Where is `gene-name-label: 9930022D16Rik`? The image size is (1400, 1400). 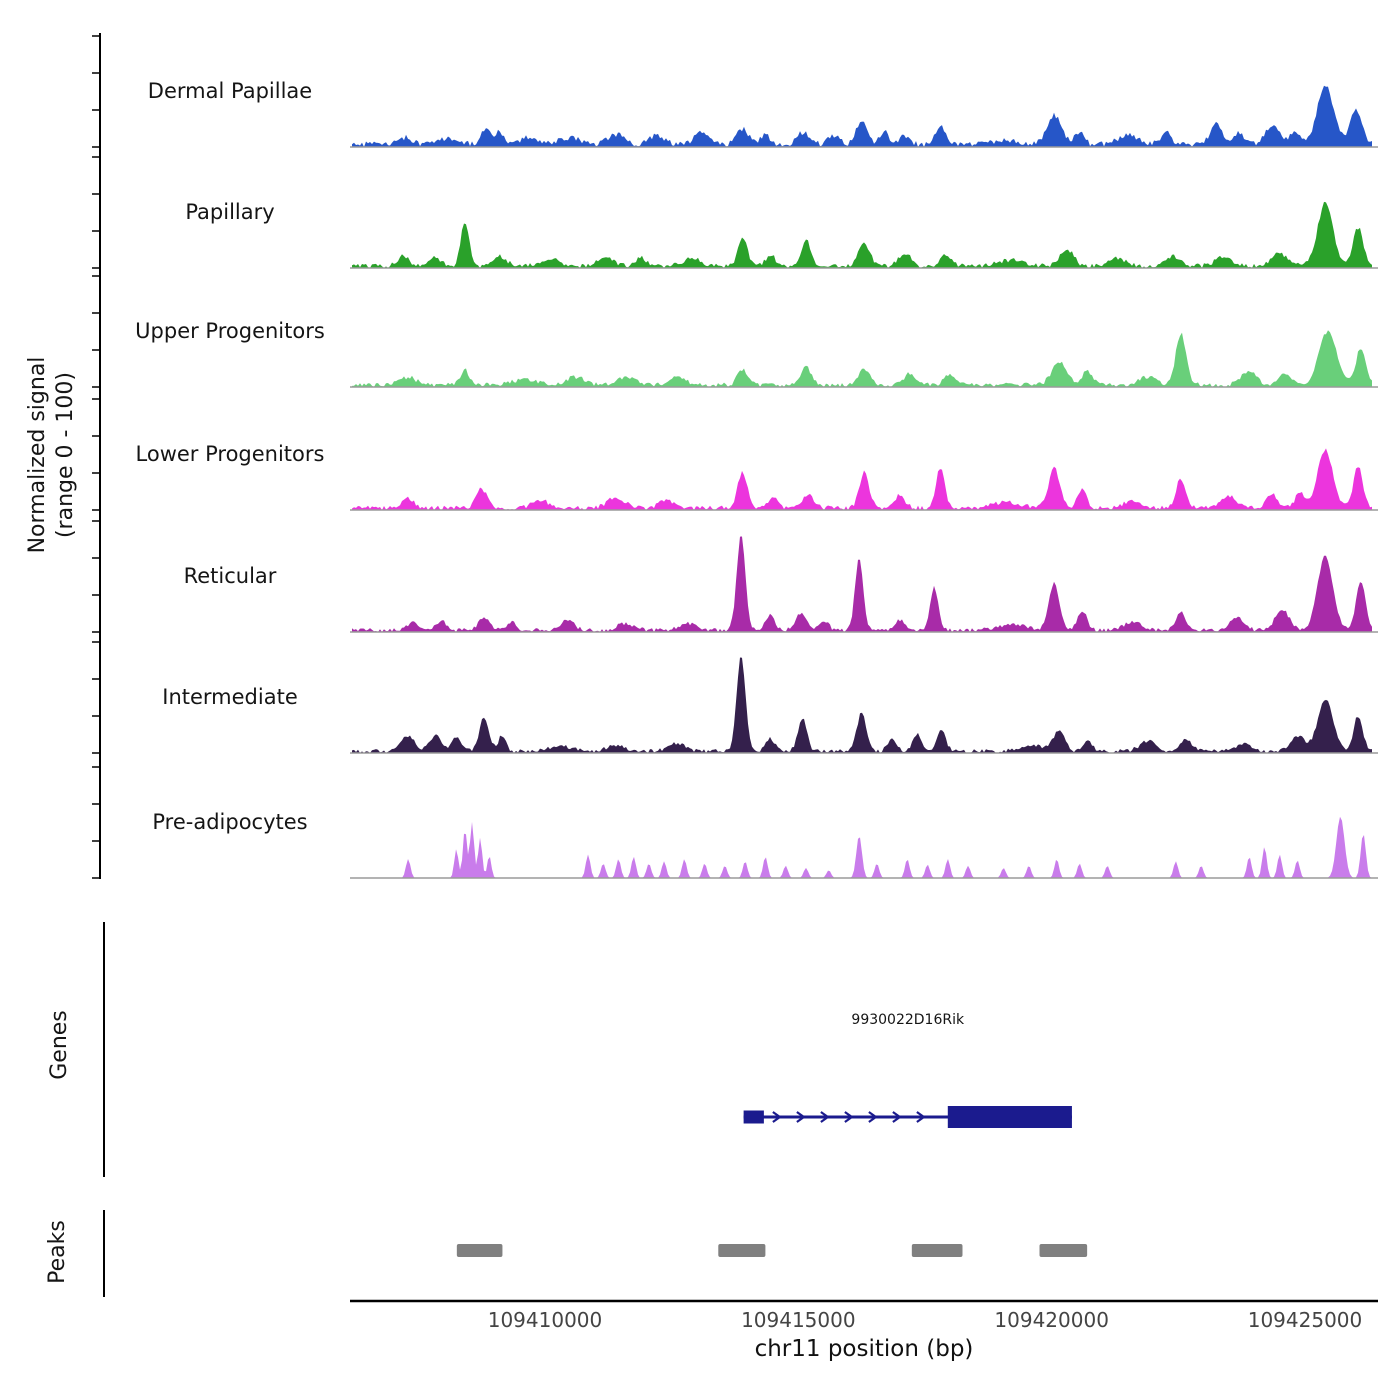
gene-name-label: 9930022D16Rik is located at coordinates (908, 1020).